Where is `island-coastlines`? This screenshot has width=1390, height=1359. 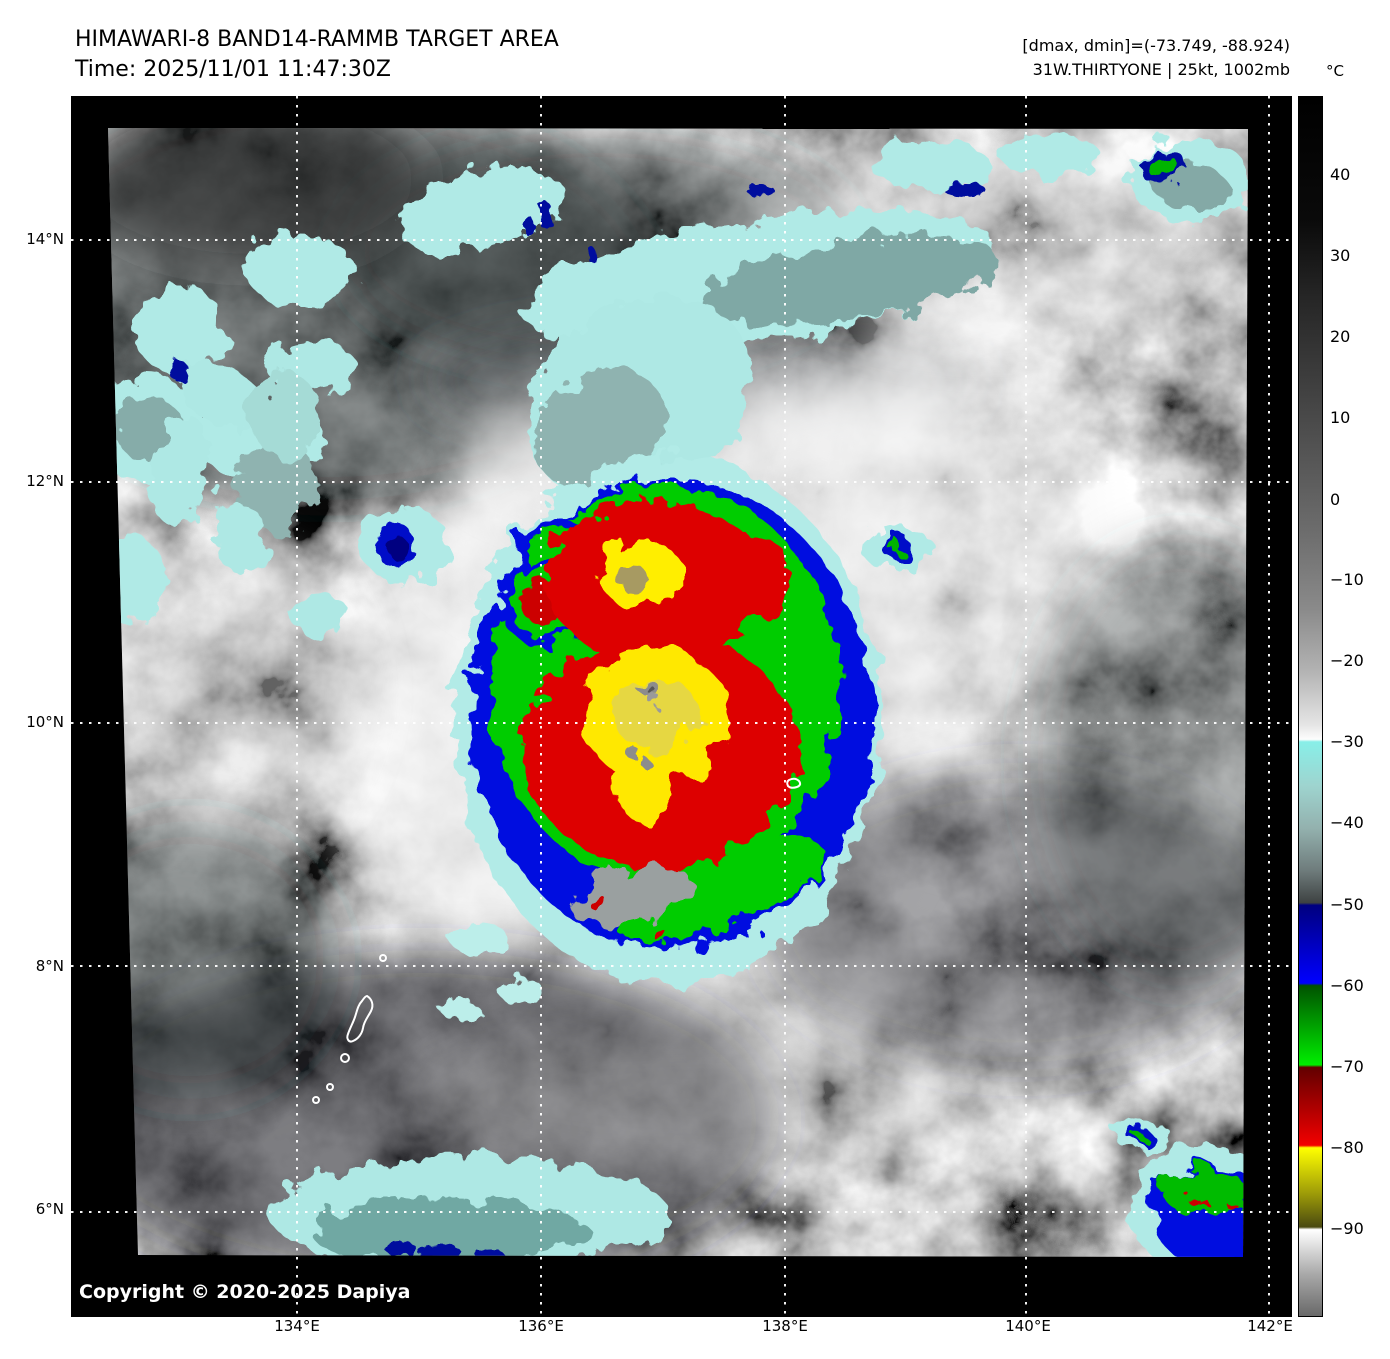 island-coastlines is located at coordinates (557, 940).